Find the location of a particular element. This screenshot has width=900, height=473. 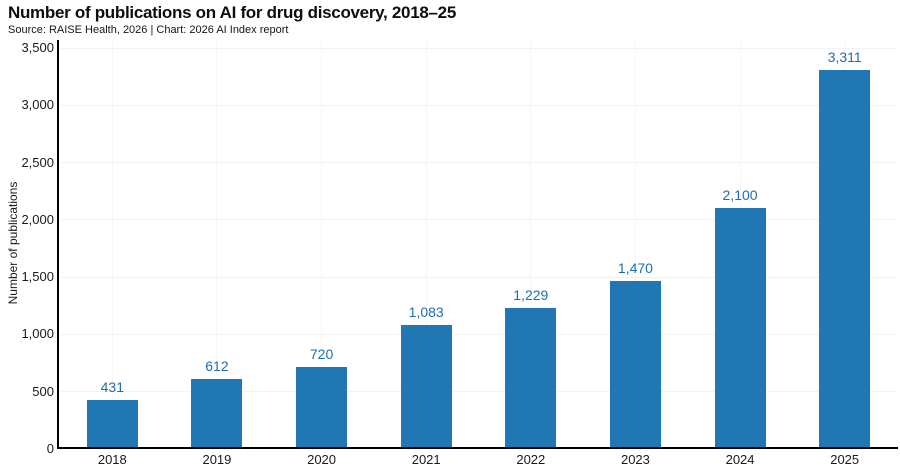

y-tick-1500: 1,500 is located at coordinates (37, 277).